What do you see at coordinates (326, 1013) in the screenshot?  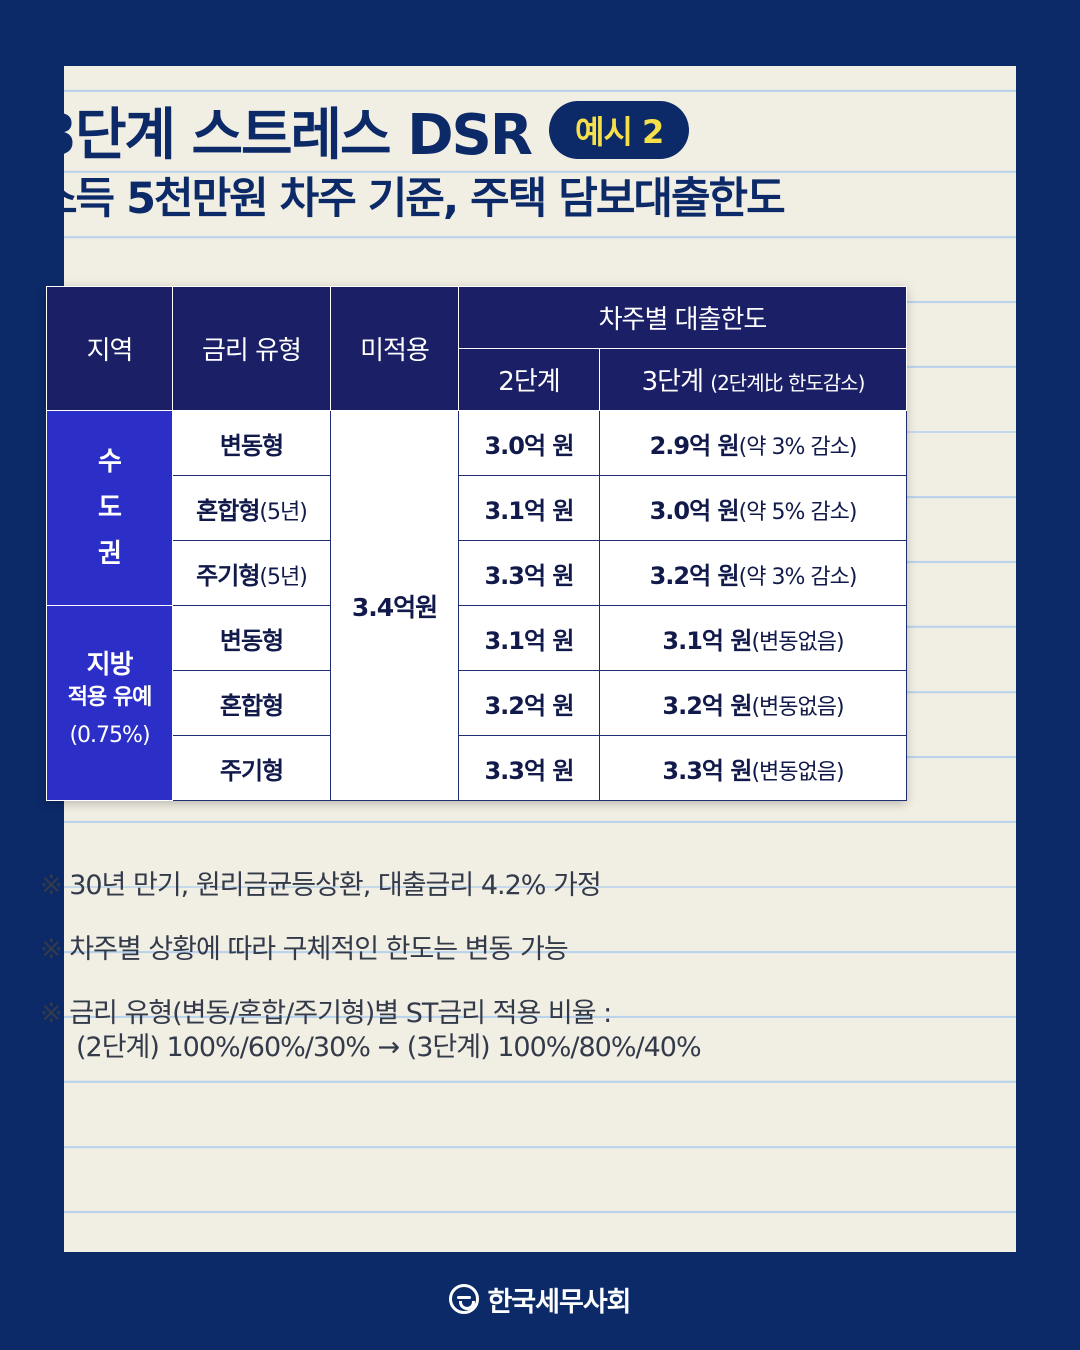 I see `footnote-st-rate: ※ 금리 유형(변동/혼합/주기형)별 ST금리 적용 비율 :` at bounding box center [326, 1013].